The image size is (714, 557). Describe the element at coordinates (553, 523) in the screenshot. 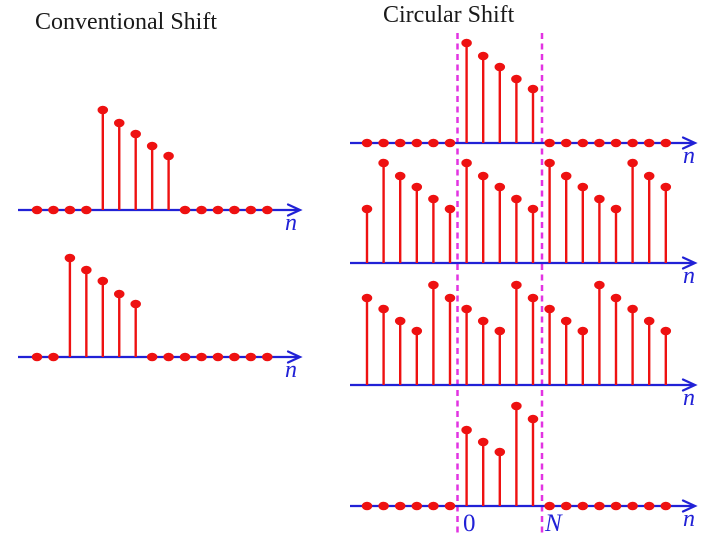

I see `boundary-label: N` at that location.